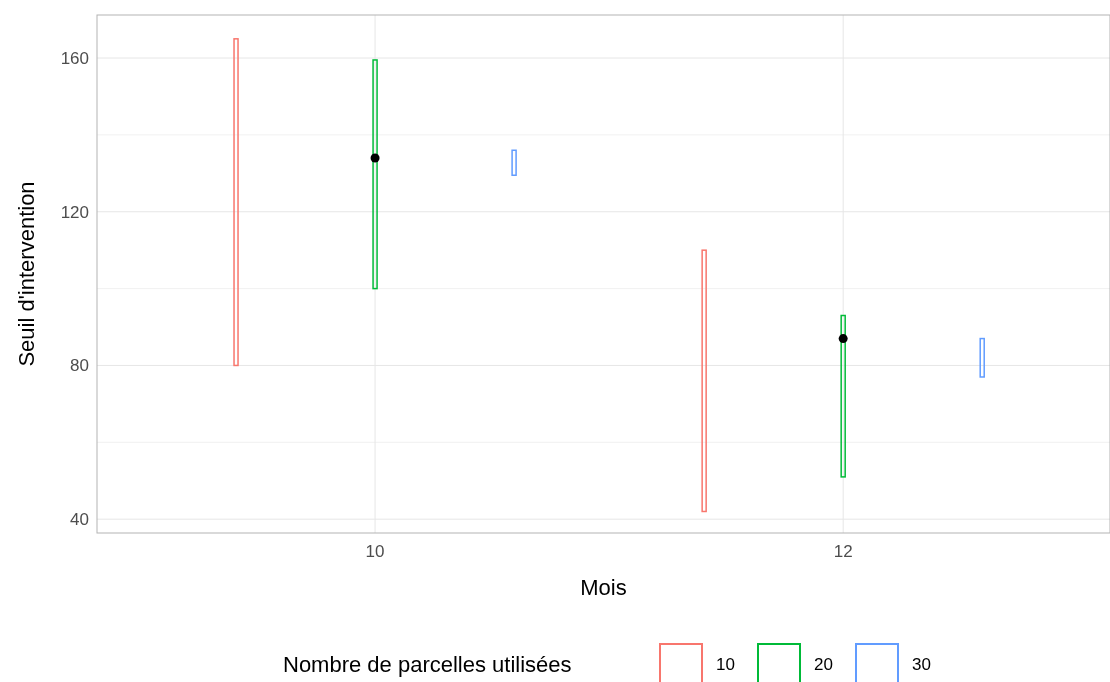 The image size is (1110, 682). What do you see at coordinates (725, 664) in the screenshot?
I see `legend-label: 10` at bounding box center [725, 664].